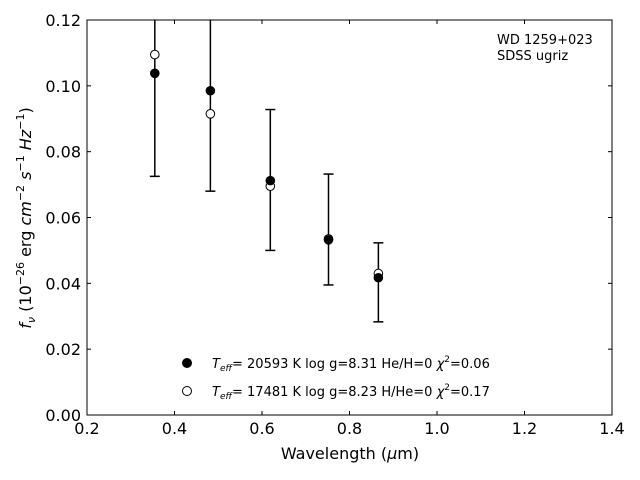 The image size is (640, 480). Describe the element at coordinates (63, 86) in the screenshot. I see `y-tick-label: 0.10` at that location.